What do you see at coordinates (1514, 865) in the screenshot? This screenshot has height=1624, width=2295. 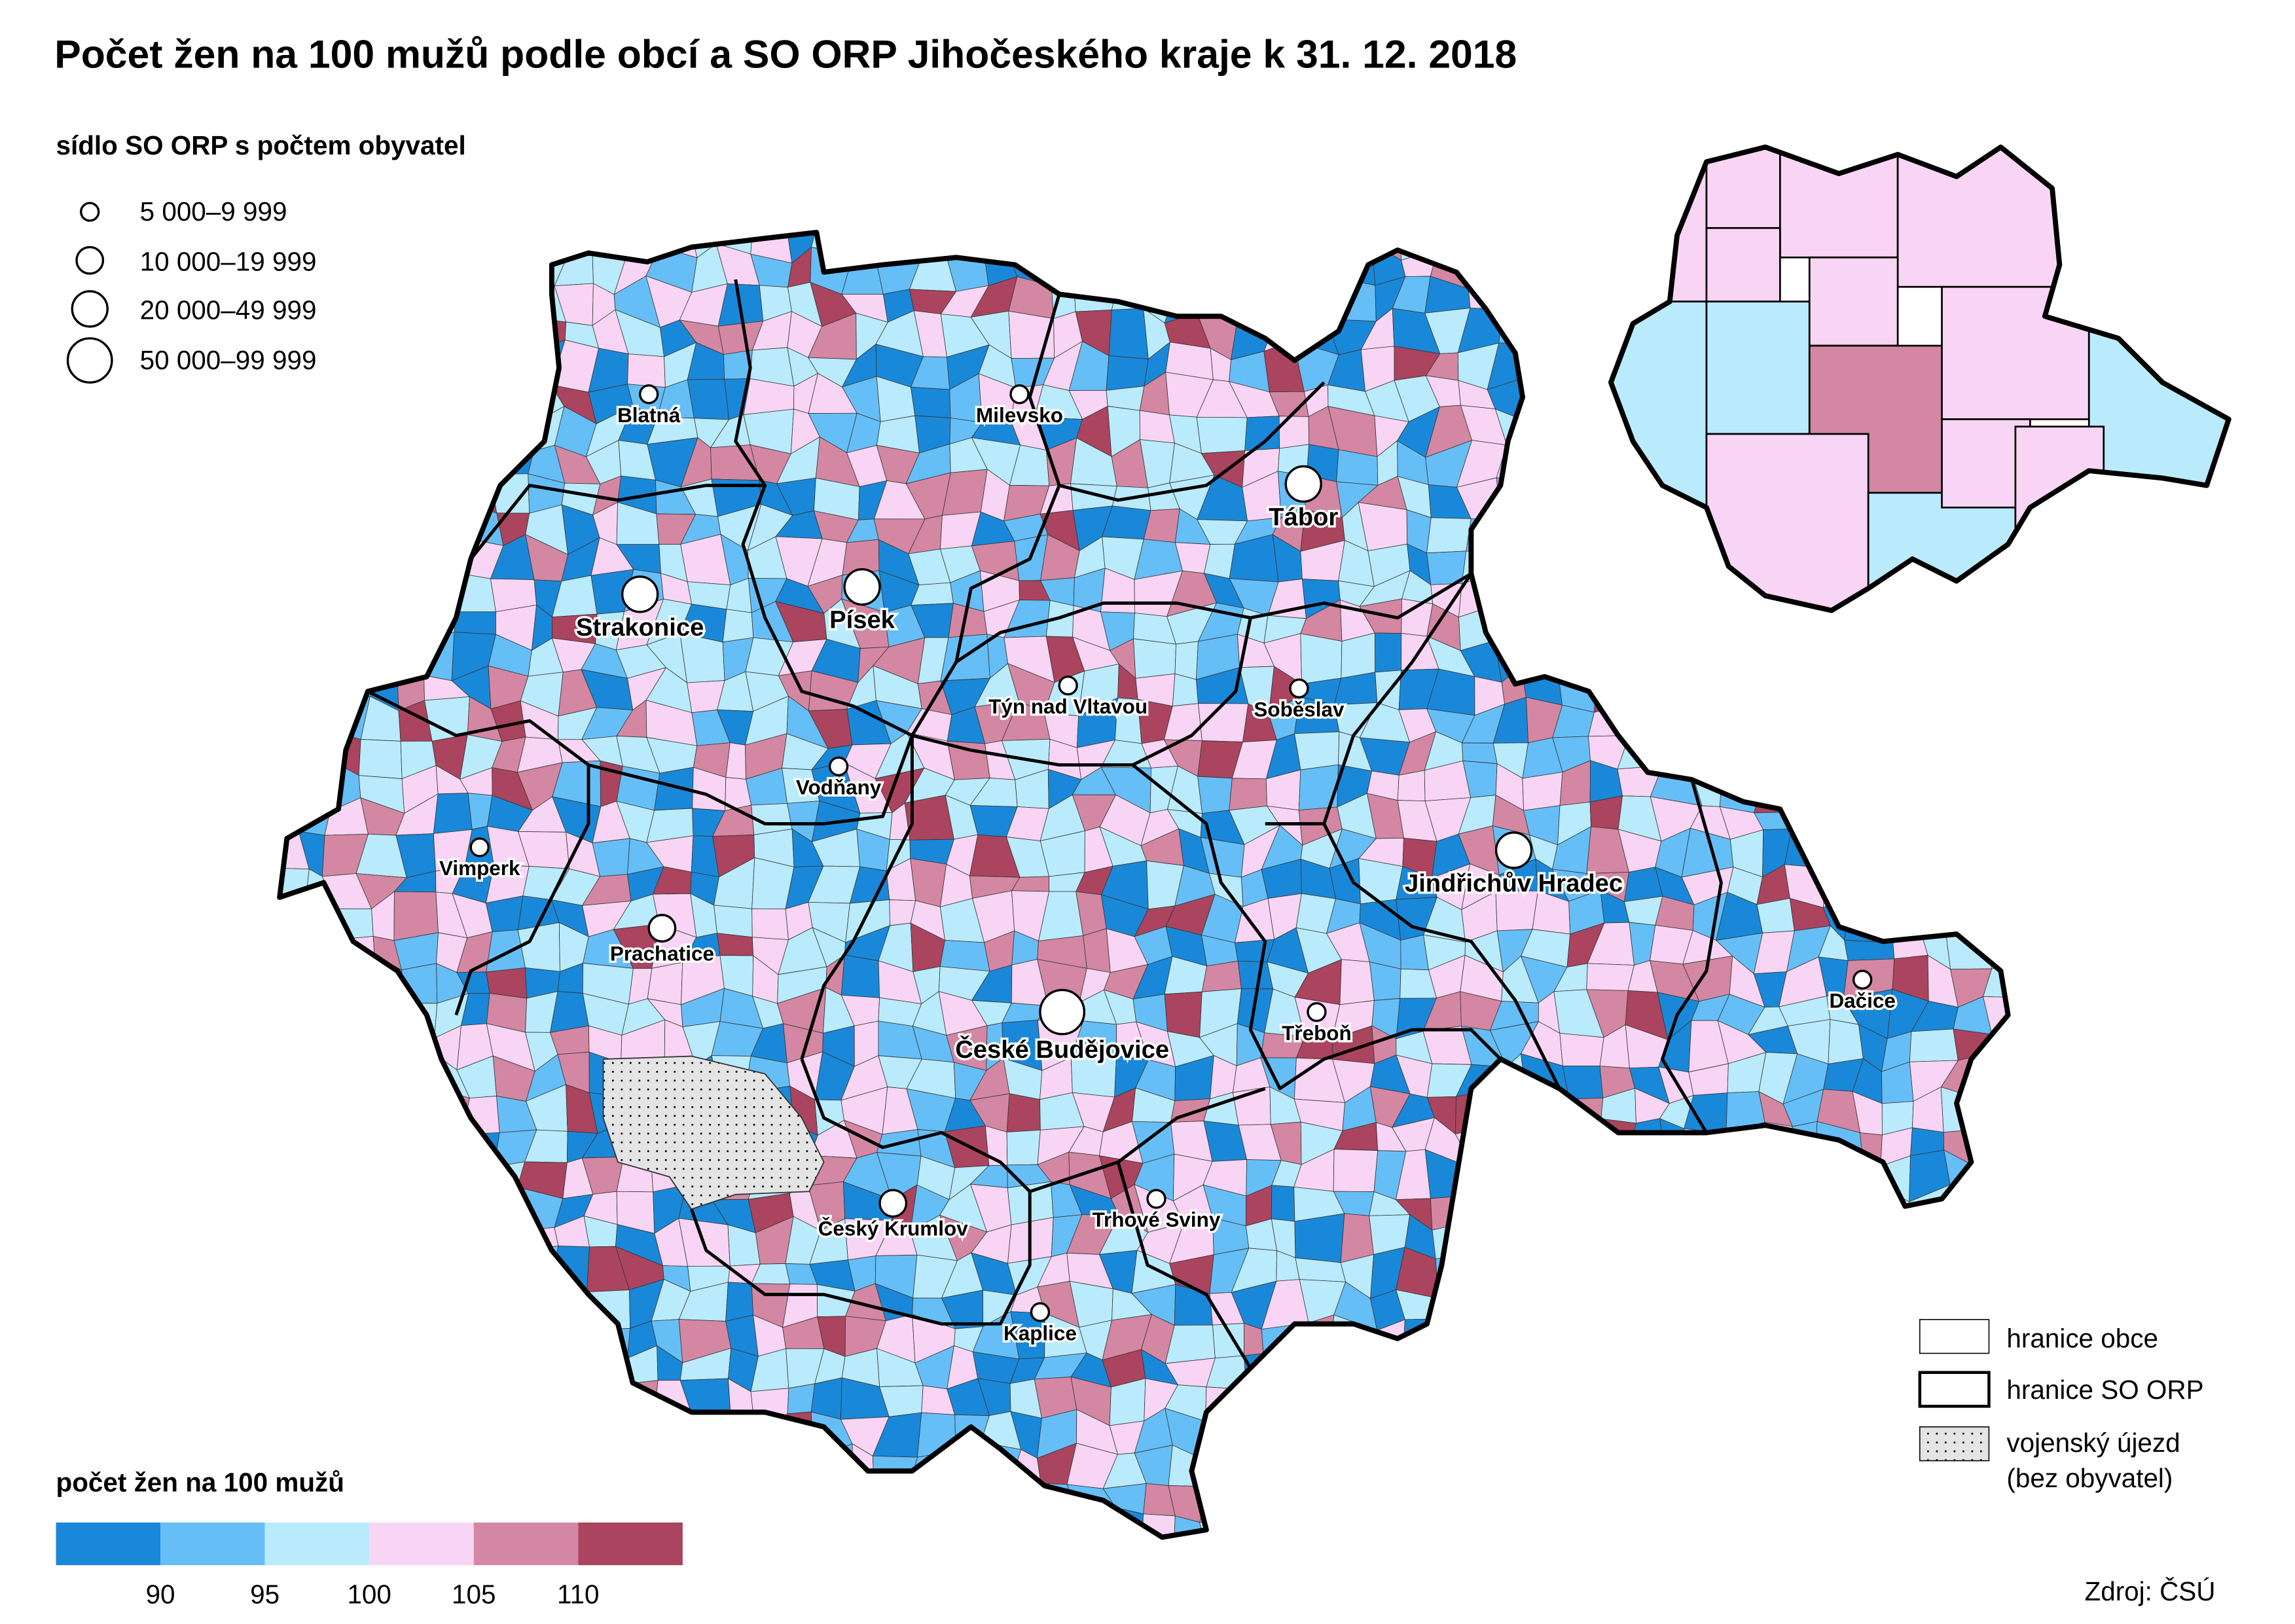 I see `city-marker: Jindřichův Hradec` at bounding box center [1514, 865].